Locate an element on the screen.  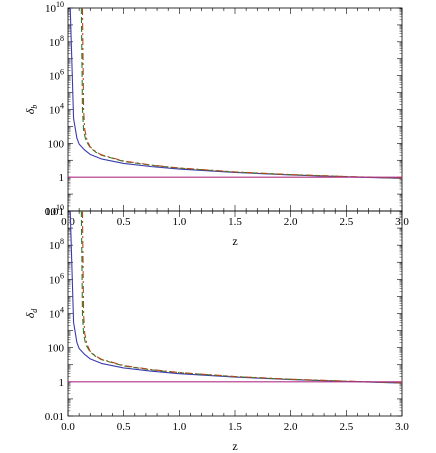
x-tick-label: 3.0 is located at coordinates (402, 427).